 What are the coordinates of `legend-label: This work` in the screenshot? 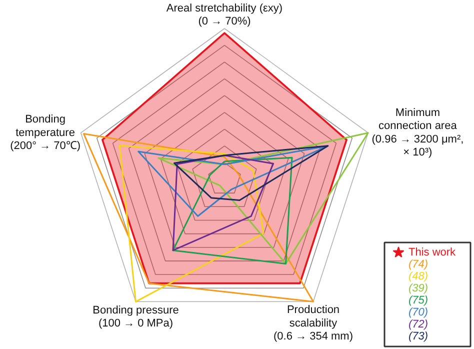 It's located at (432, 252).